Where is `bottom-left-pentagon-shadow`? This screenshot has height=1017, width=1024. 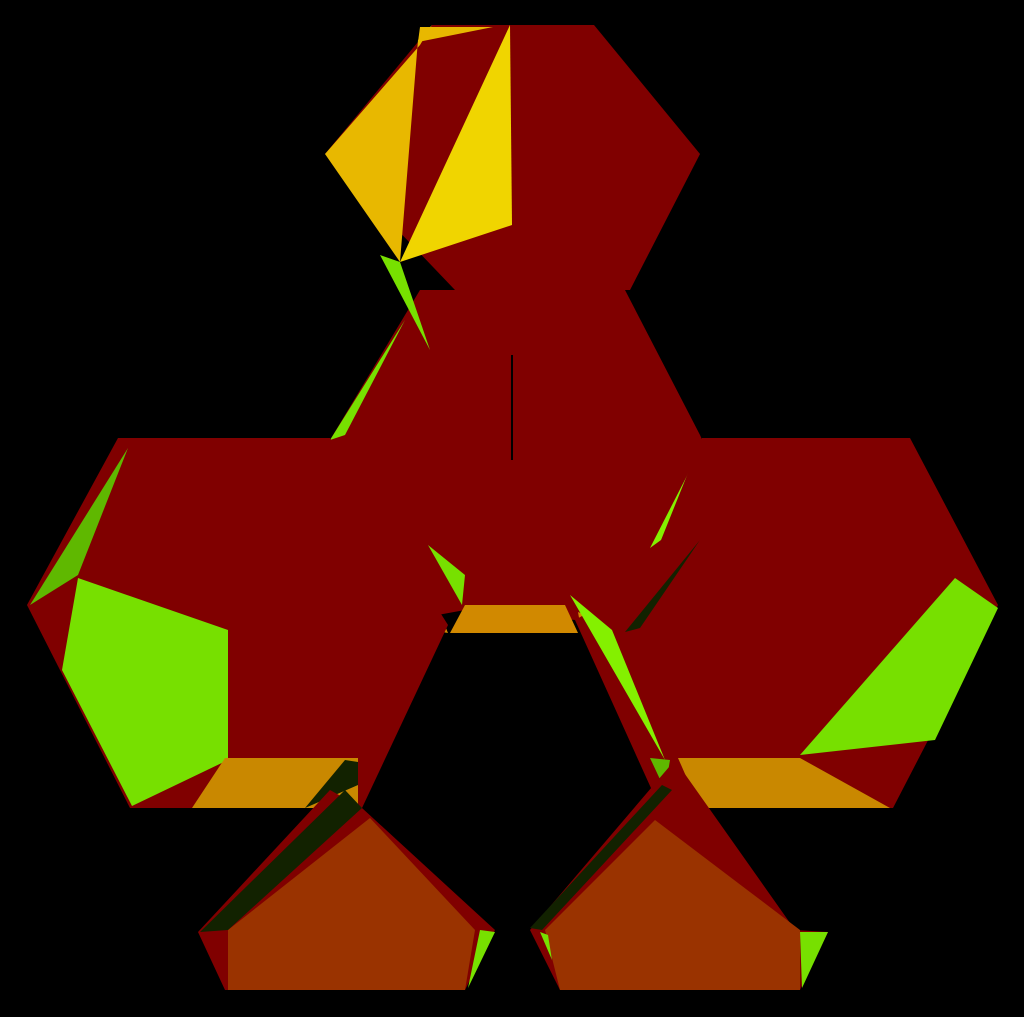 bottom-left-pentagon-shadow is located at coordinates (281, 861).